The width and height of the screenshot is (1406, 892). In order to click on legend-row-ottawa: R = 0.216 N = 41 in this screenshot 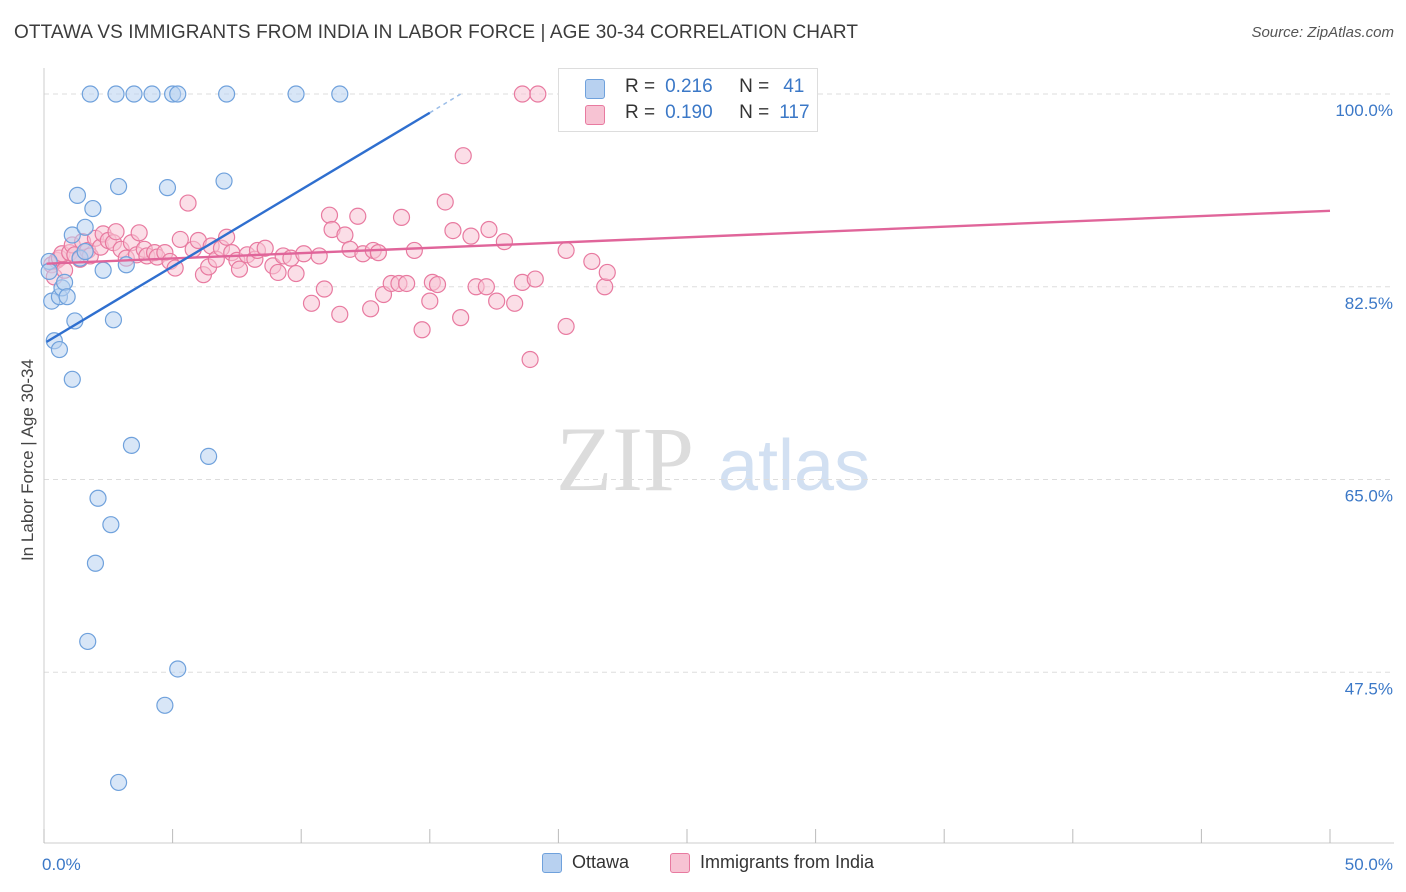, I will do `click(695, 87)`.